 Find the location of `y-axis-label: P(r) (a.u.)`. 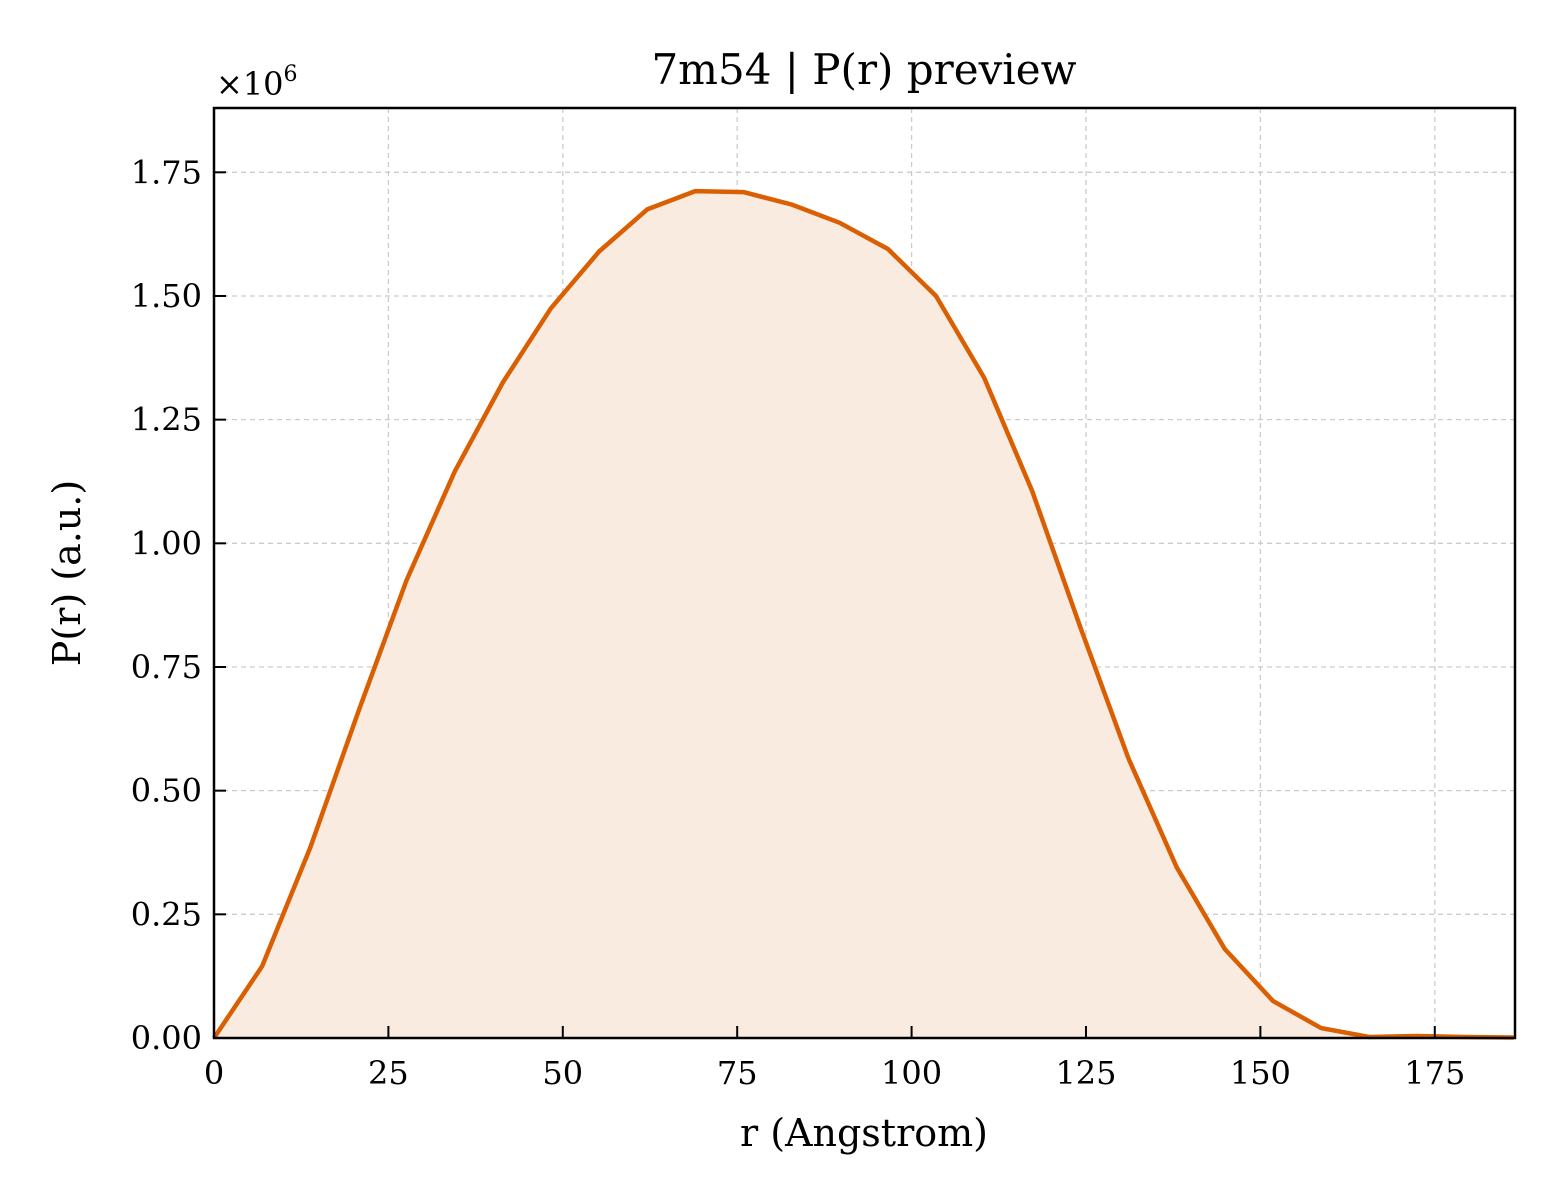

y-axis-label: P(r) (a.u.) is located at coordinates (67, 573).